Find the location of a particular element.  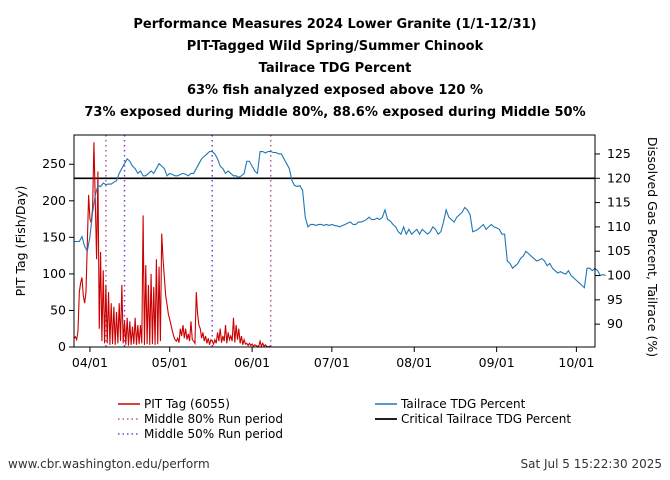

legend-swatch-pit-tag is located at coordinates (129, 404).